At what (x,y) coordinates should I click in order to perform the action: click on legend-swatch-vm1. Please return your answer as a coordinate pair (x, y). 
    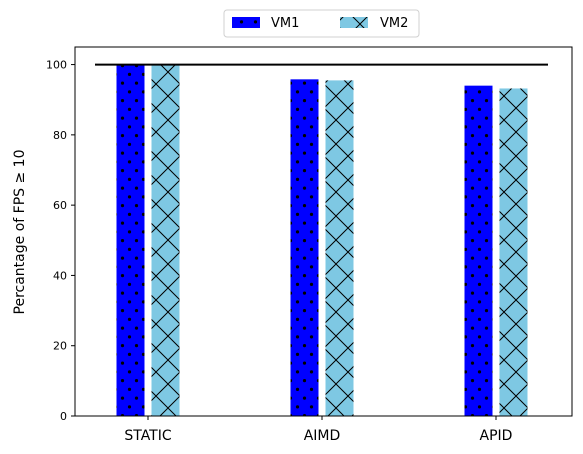
    Looking at the image, I should click on (246, 22).